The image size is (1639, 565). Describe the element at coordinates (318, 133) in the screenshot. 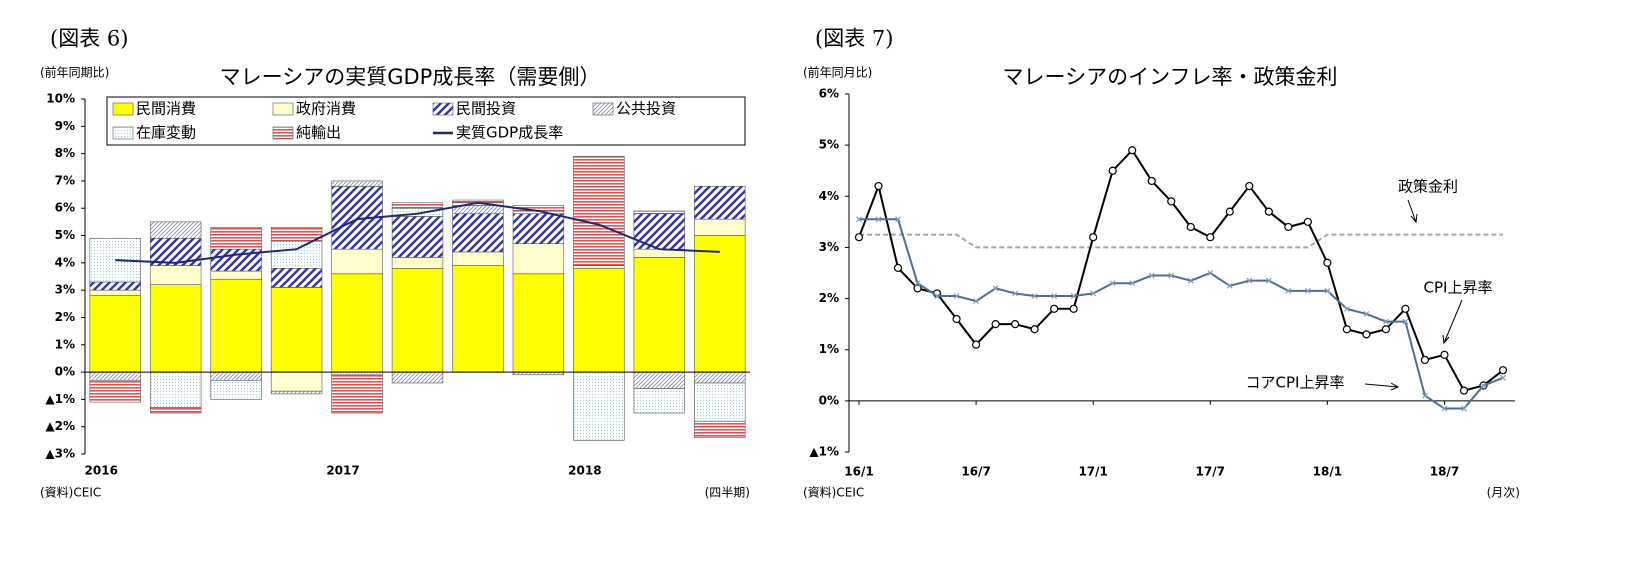

I see `legend-label: 純輸出` at that location.